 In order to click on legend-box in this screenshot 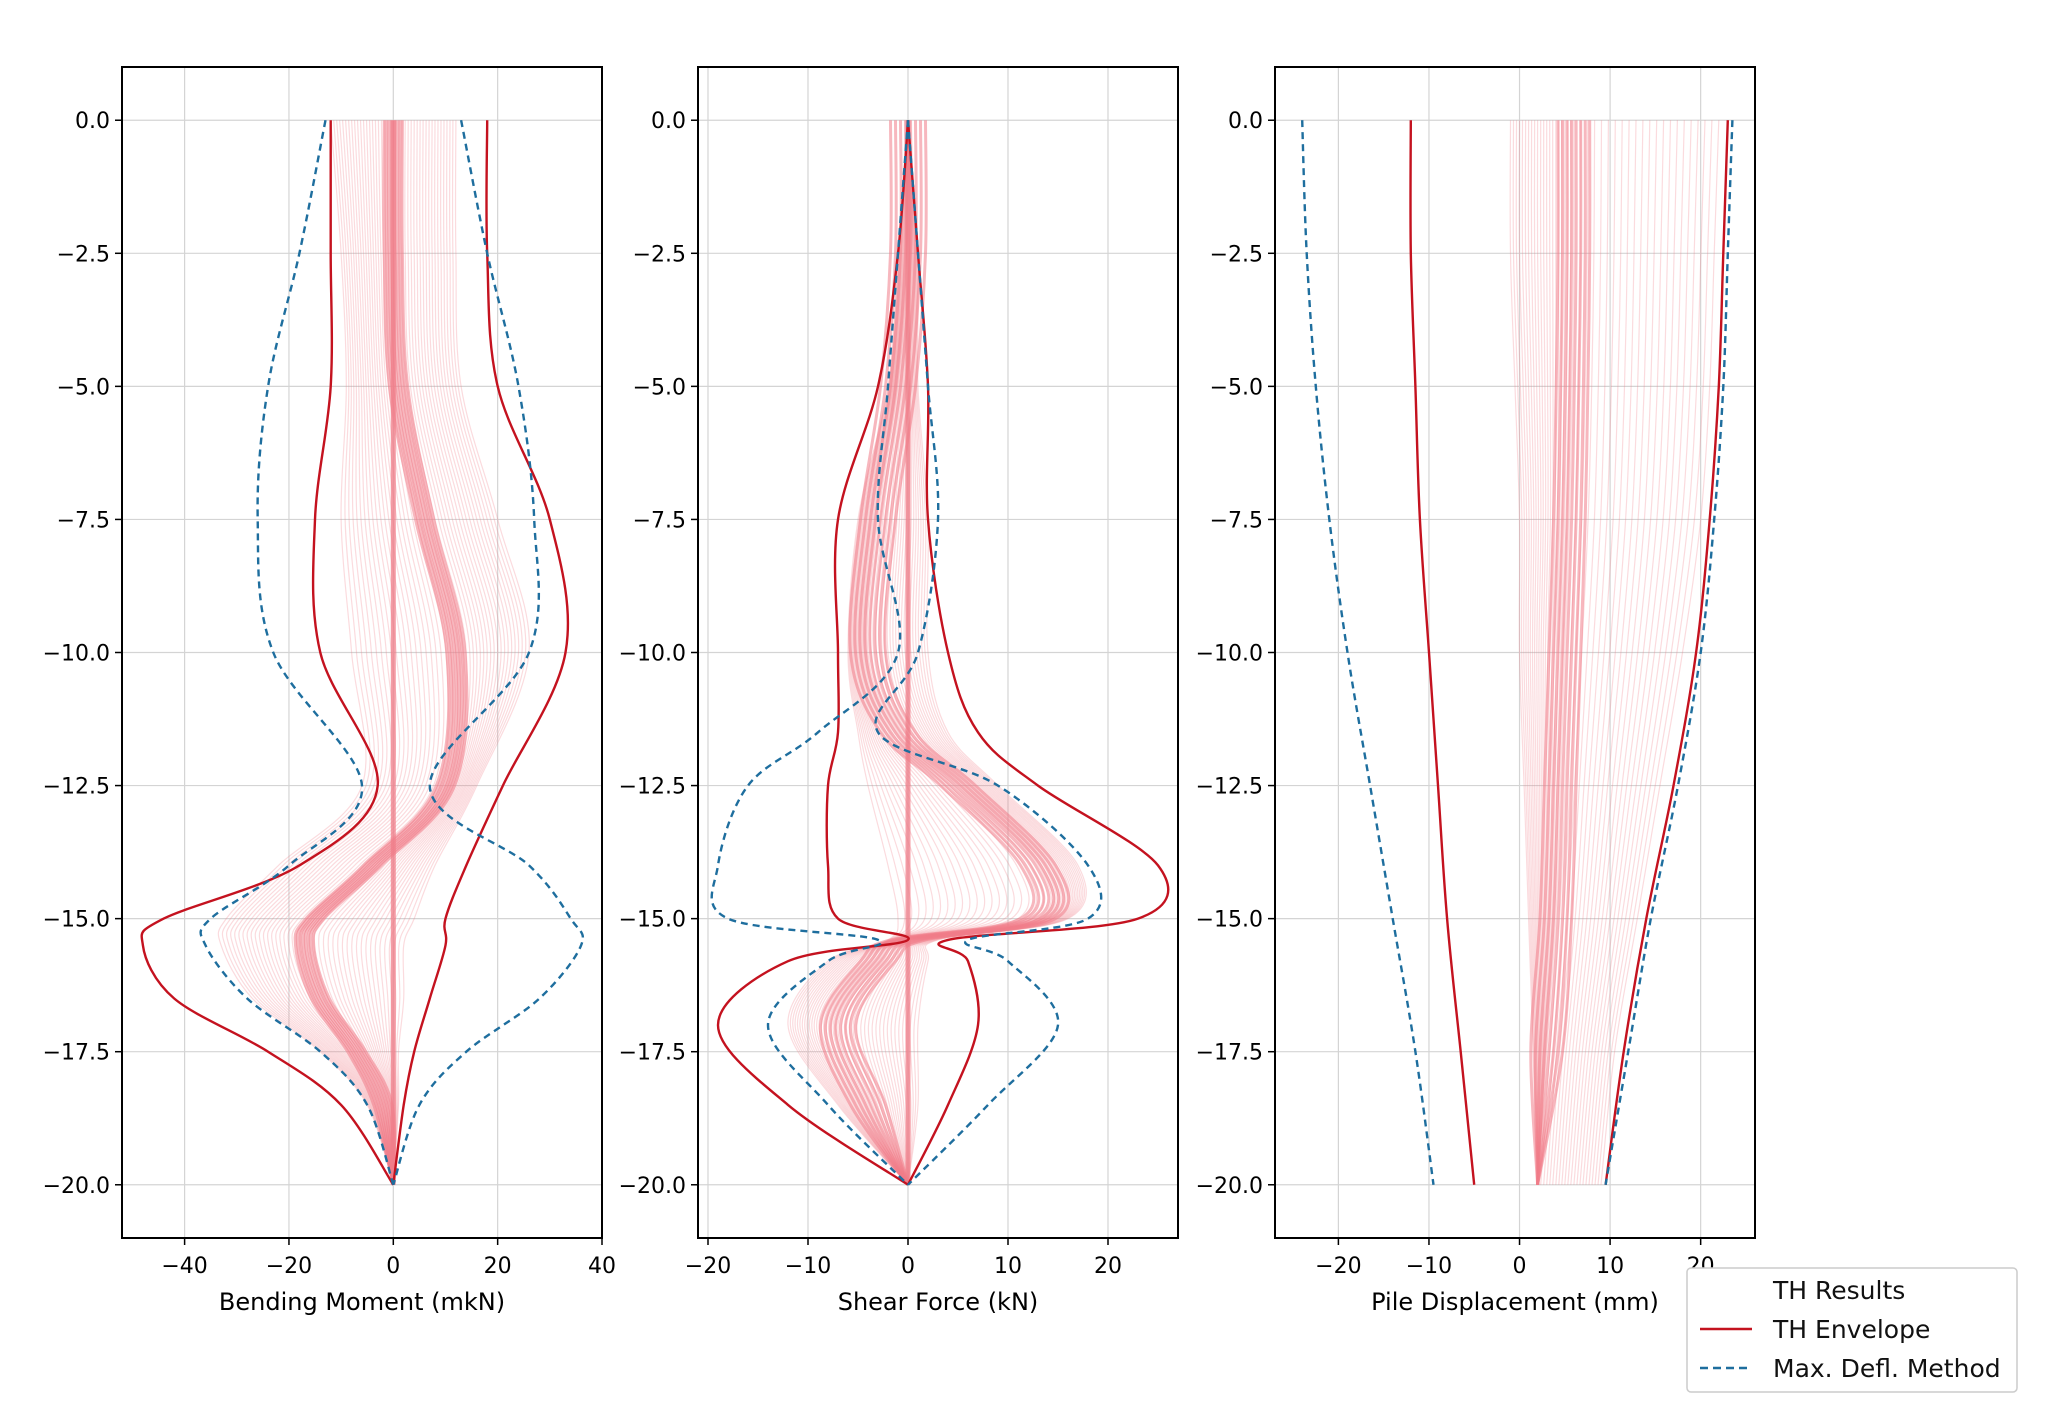, I will do `click(1852, 1330)`.